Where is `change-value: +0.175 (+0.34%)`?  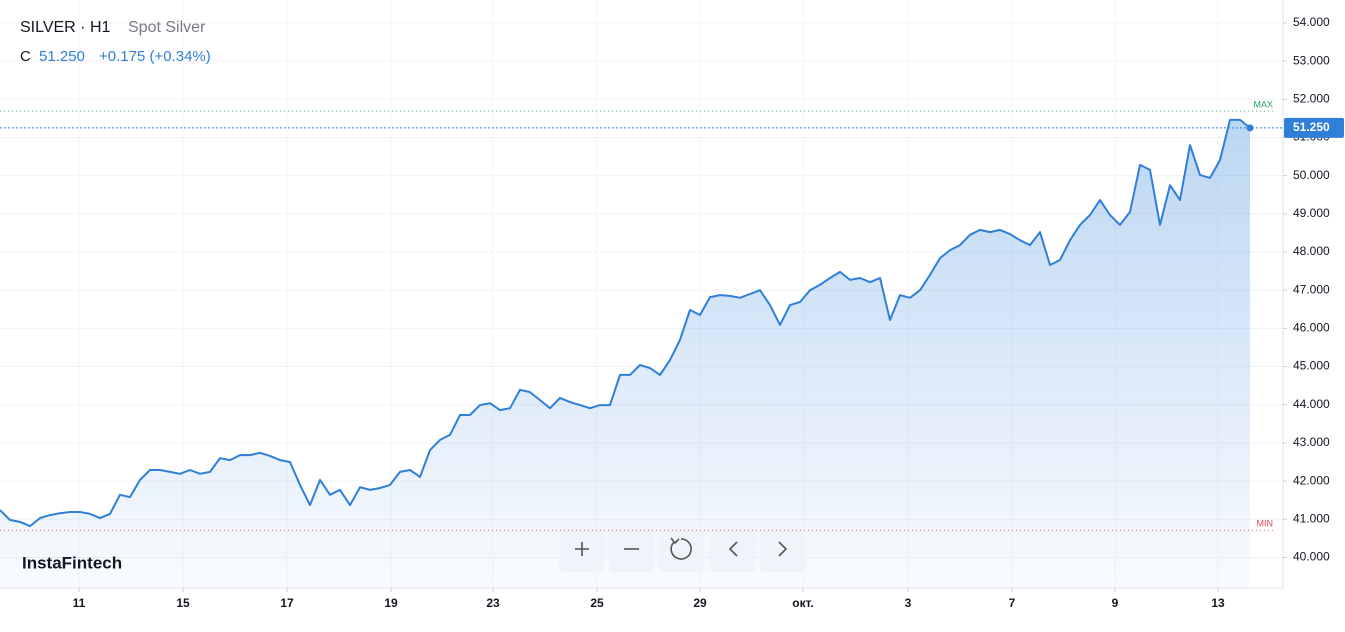 change-value: +0.175 (+0.34%) is located at coordinates (155, 56).